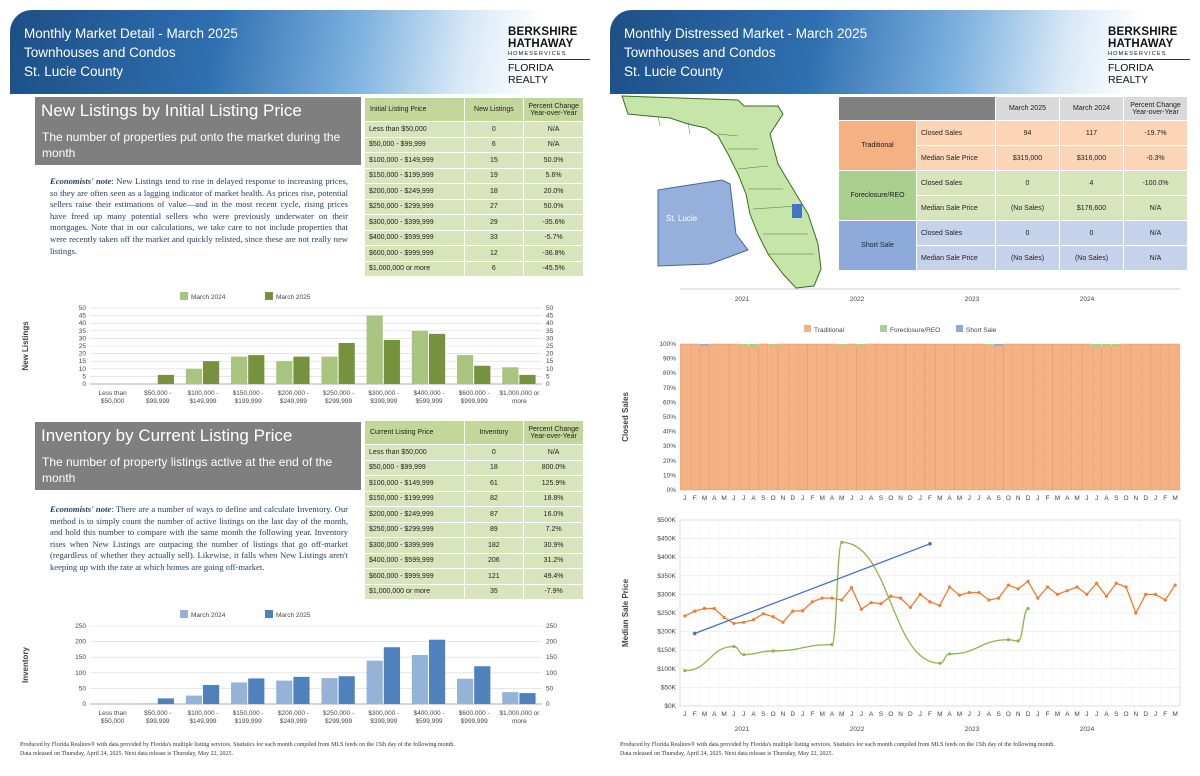 This screenshot has width=1200, height=776. I want to click on table-cell: $150,000 - $199,999, so click(414, 175).